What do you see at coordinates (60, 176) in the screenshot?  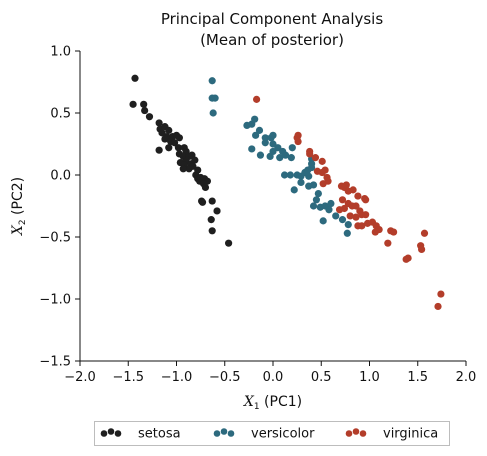 I see `y-tick-label: 0.0` at bounding box center [60, 176].